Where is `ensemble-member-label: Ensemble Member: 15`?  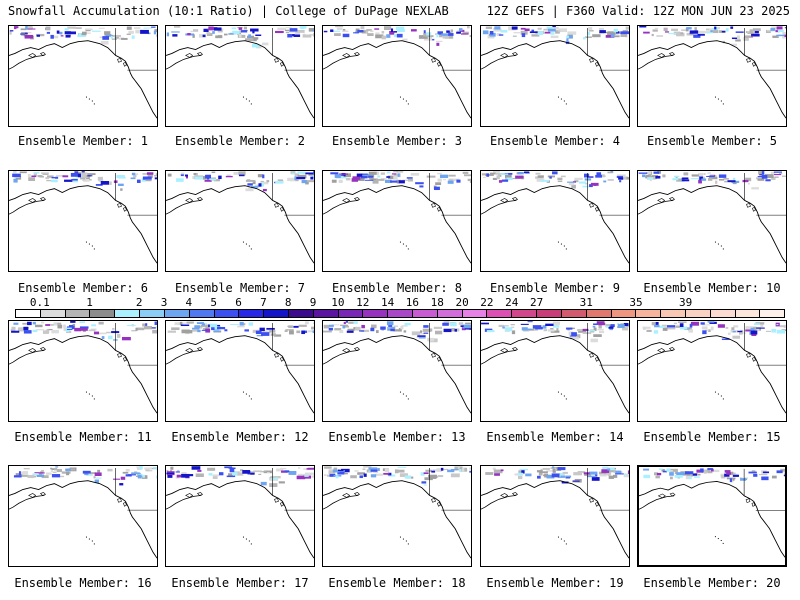
ensemble-member-label: Ensemble Member: 15 is located at coordinates (712, 437).